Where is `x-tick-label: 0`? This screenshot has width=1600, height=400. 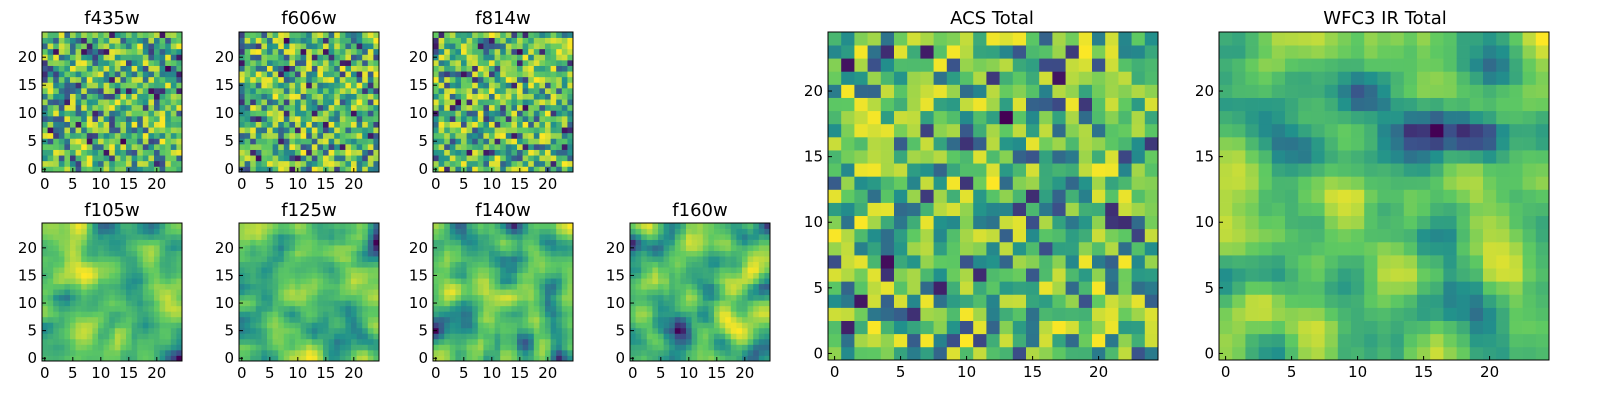
x-tick-label: 0 is located at coordinates (436, 184).